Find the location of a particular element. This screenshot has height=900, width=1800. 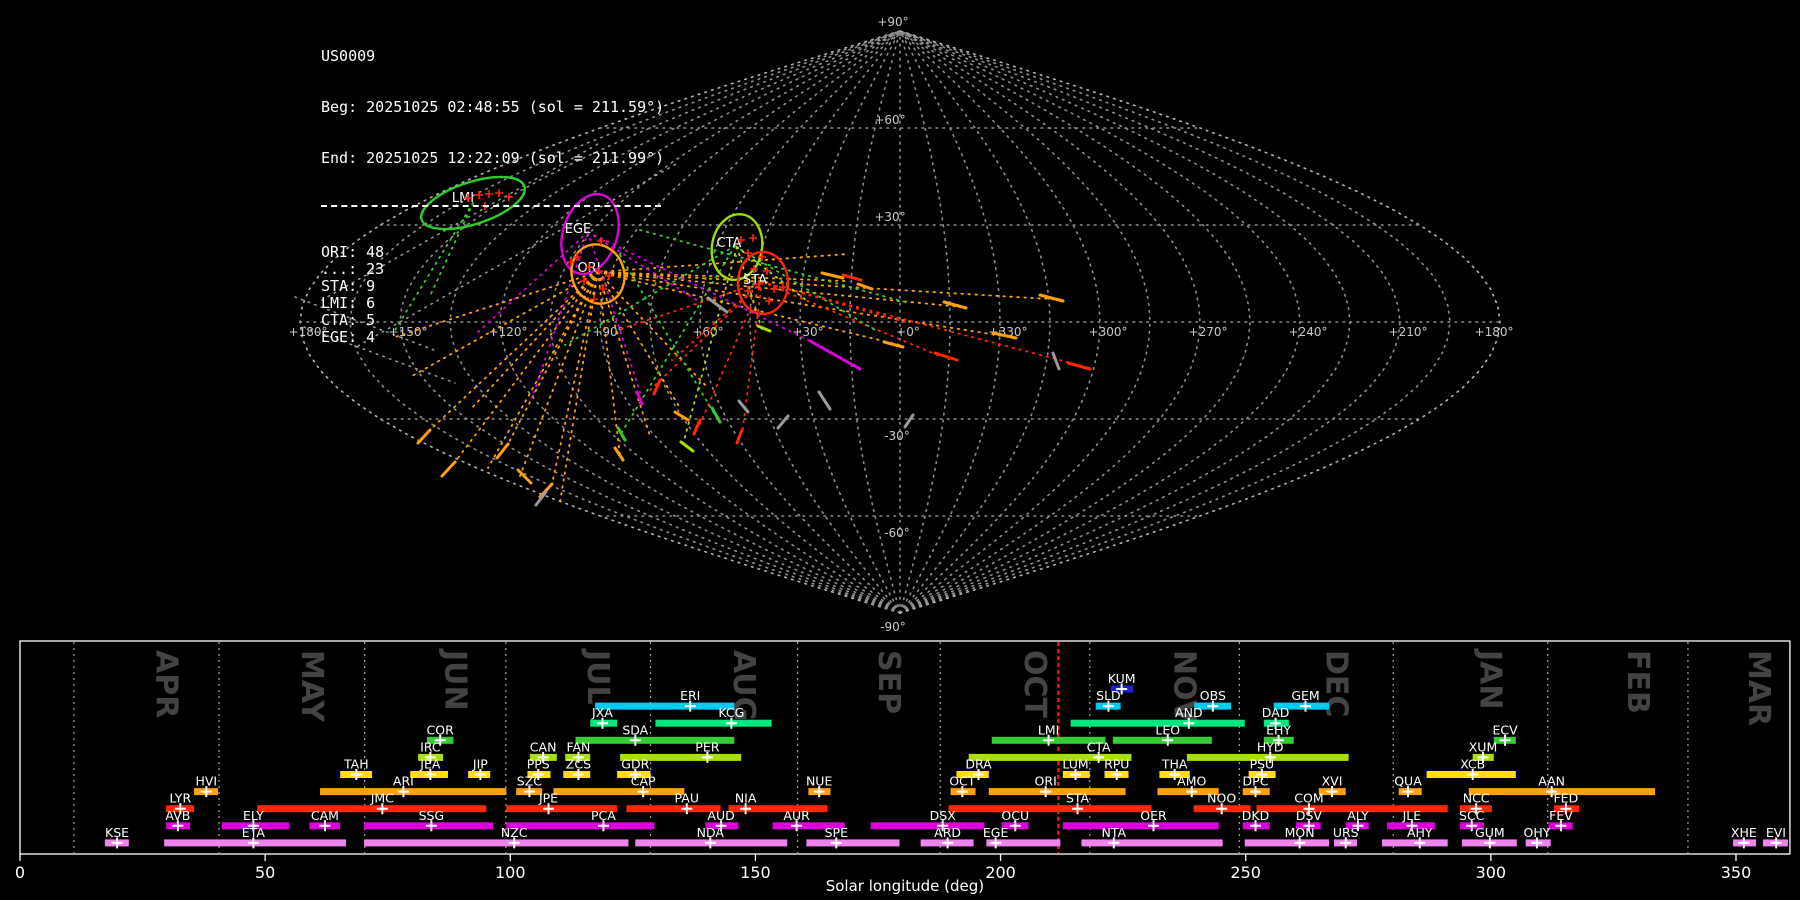

month-label-sep: SEP is located at coordinates (888, 682).